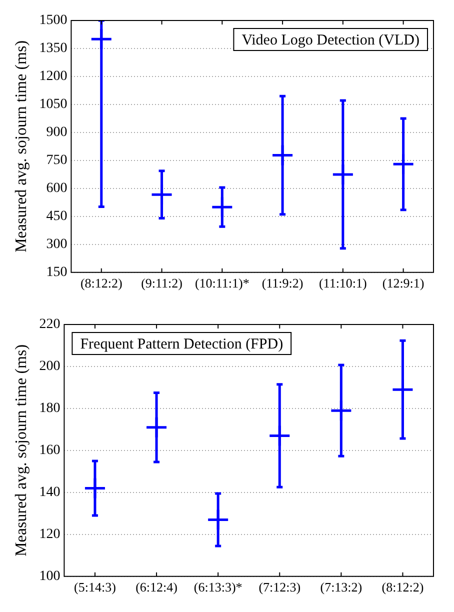 This screenshot has width=454, height=612. Describe the element at coordinates (49, 576) in the screenshot. I see `y-tick-label: 100` at that location.